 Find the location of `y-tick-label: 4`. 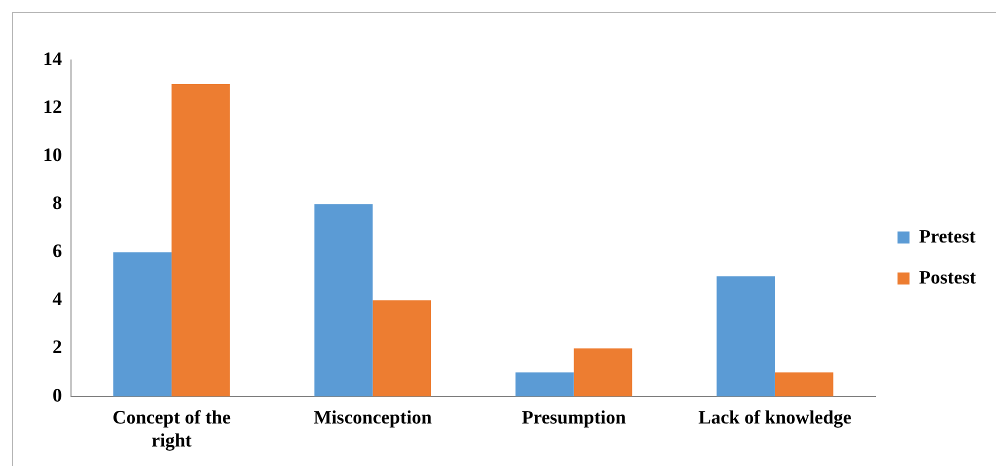

y-tick-label: 4 is located at coordinates (57, 299).